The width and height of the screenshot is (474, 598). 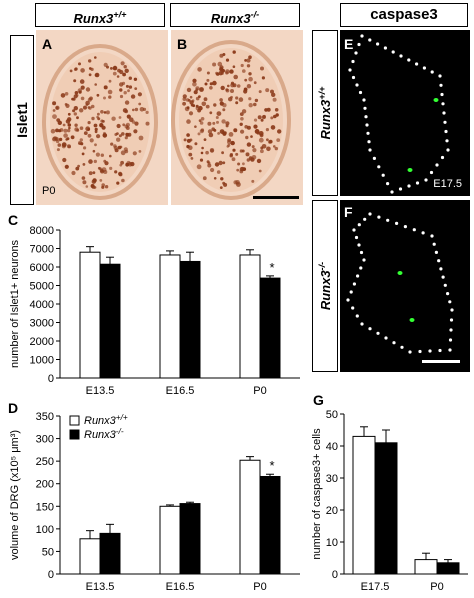 What do you see at coordinates (100, 18) in the screenshot?
I see `header-runx3-wt-text: Runx3+/+` at bounding box center [100, 18].